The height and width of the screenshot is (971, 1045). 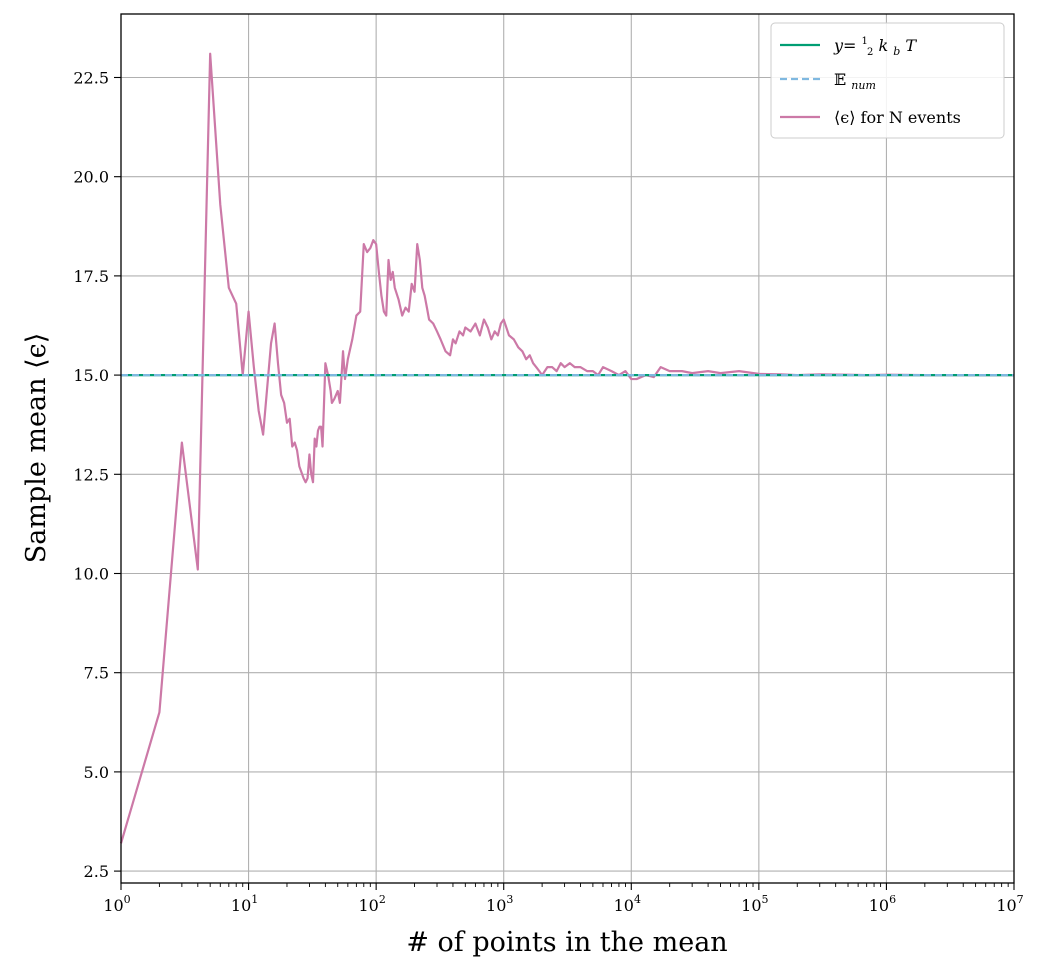 What do you see at coordinates (36, 448) in the screenshot?
I see `y-axis-title: Sample mean ⟨ϵ⟩` at bounding box center [36, 448].